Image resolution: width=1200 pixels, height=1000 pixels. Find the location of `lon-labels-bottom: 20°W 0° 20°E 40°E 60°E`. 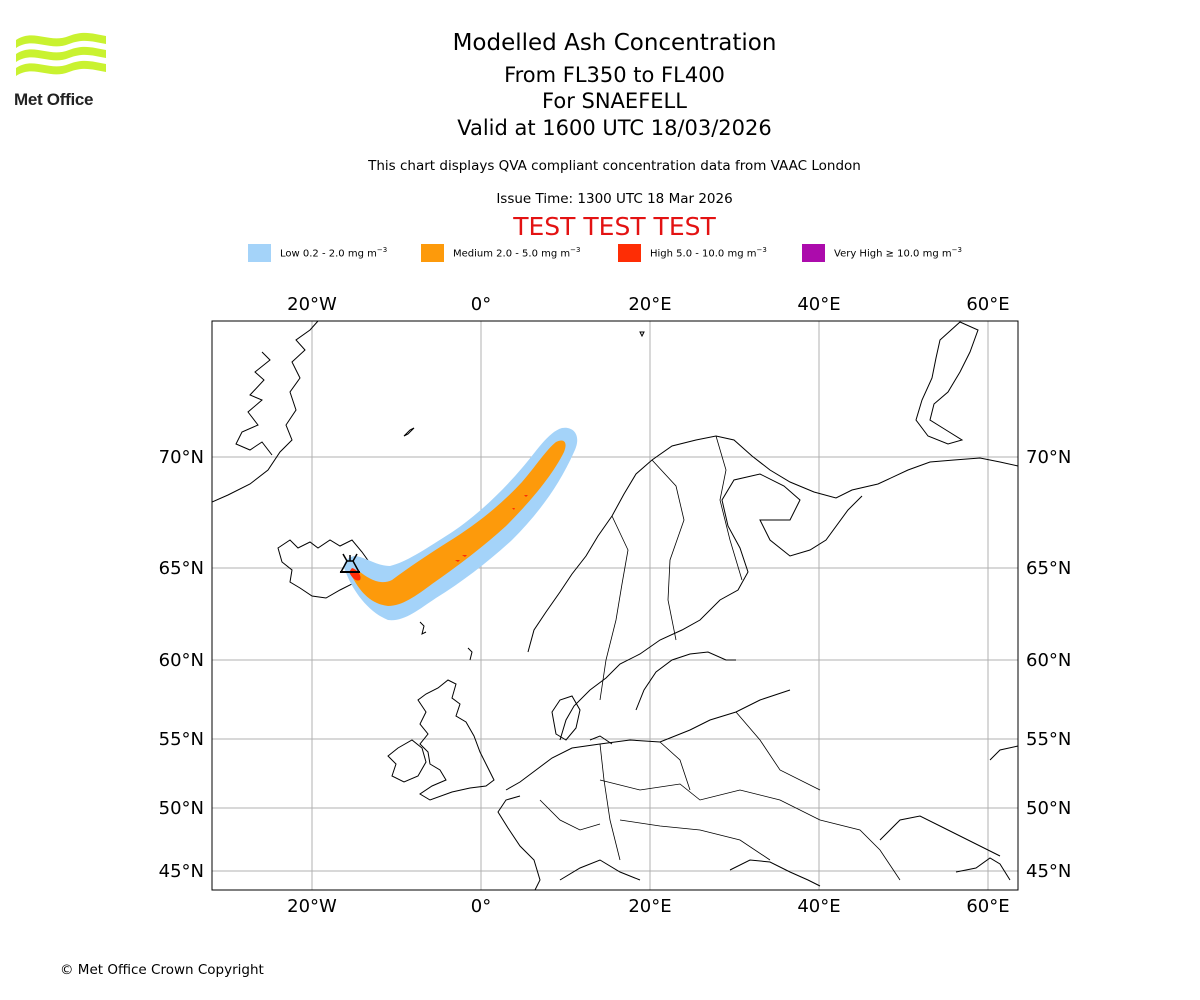

lon-labels-bottom: 20°W 0° 20°E 40°E 60°E is located at coordinates (648, 906).